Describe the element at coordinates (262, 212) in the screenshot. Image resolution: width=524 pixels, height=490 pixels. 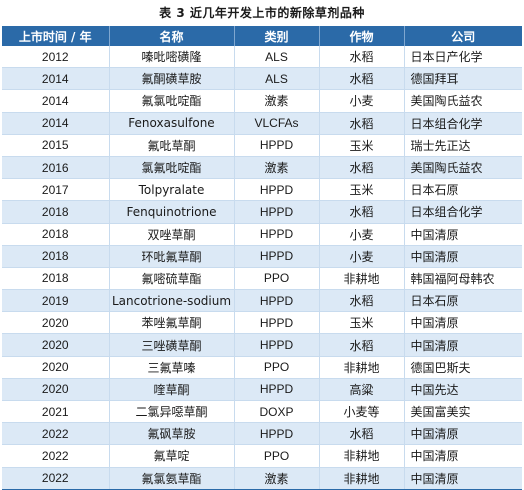
I see `table-row: 2018 Fenquinotrione HPPD 水稻 日本组合化学` at that location.